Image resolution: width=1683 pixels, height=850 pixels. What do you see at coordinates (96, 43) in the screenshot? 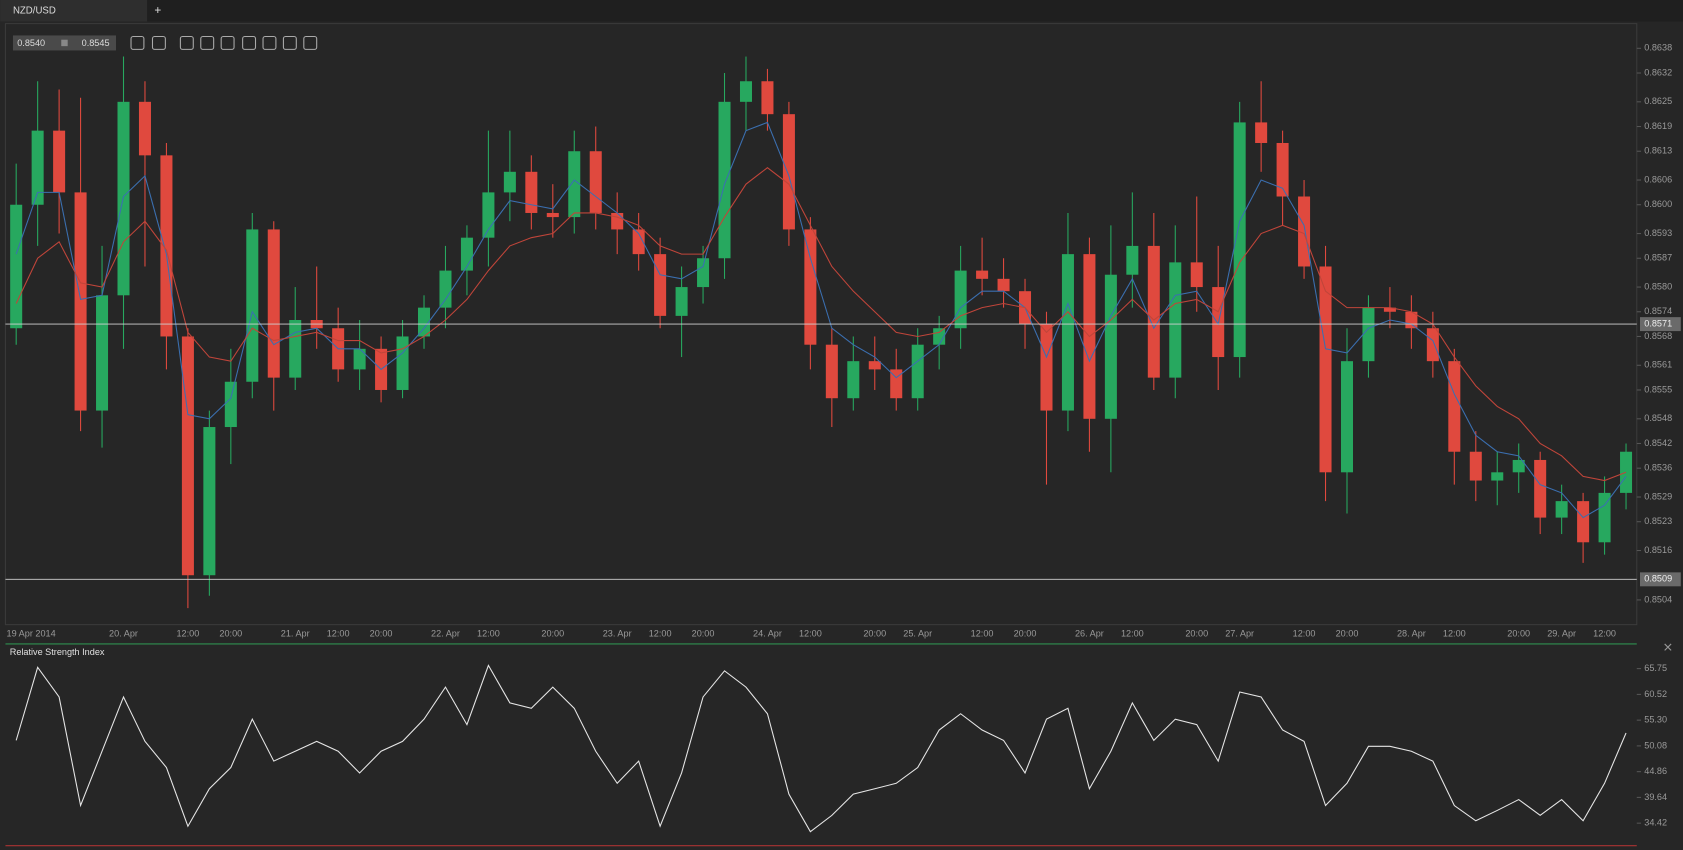
I see `ask: 0.8545` at bounding box center [96, 43].